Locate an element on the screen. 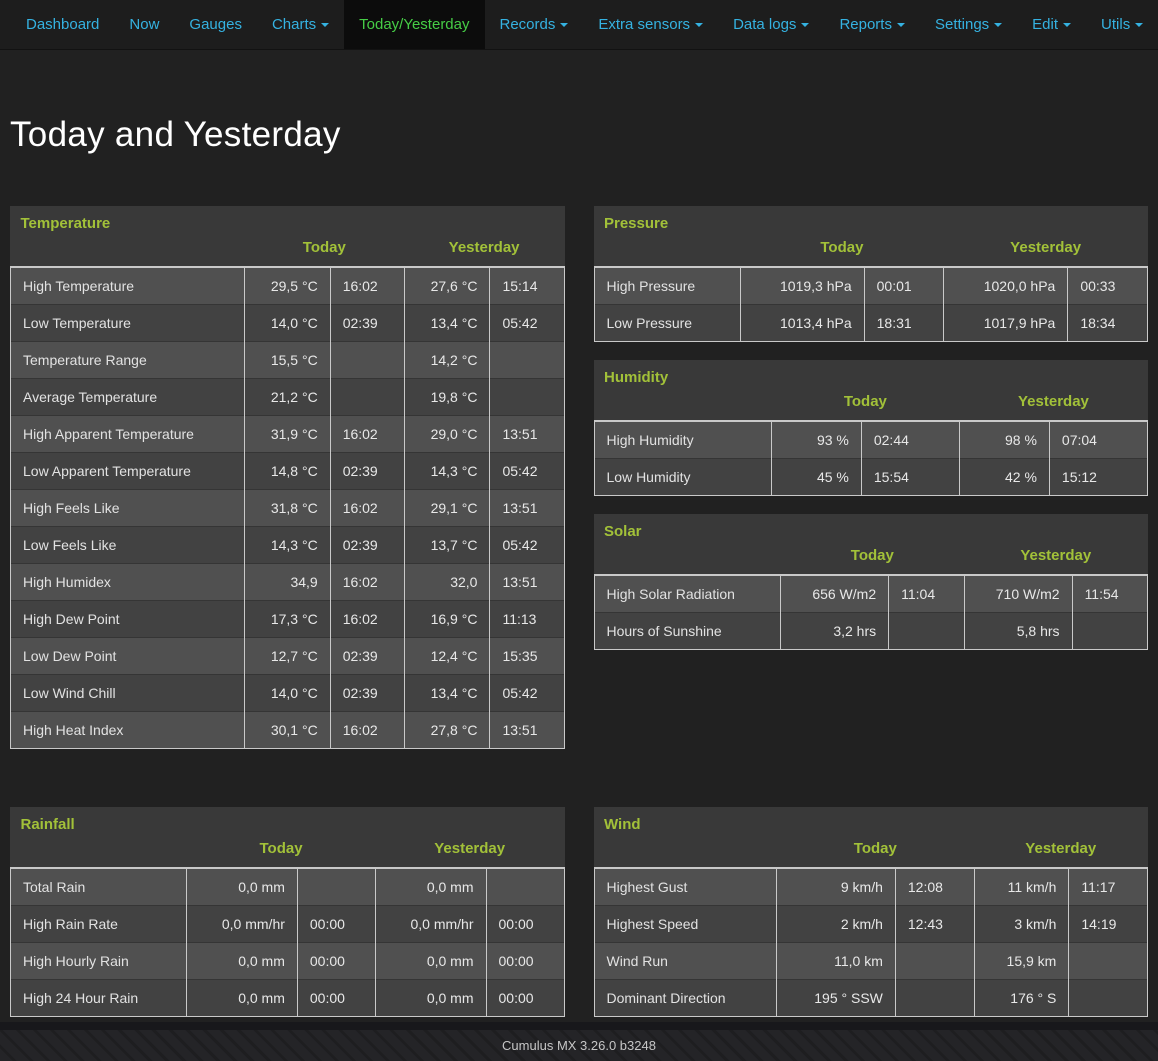 This screenshot has height=1061, width=1158. nav-item-data-logs: Data logs is located at coordinates (771, 24).